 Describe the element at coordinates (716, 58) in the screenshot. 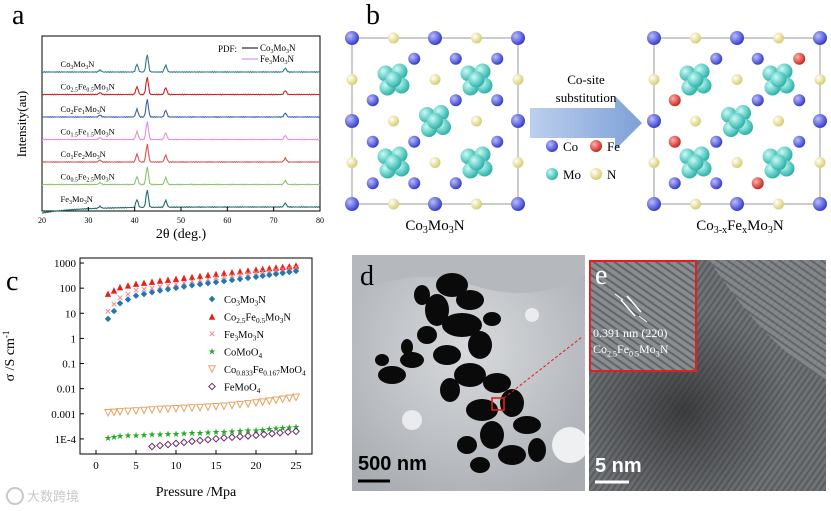

I see `atom-co-cellRight-x1` at that location.